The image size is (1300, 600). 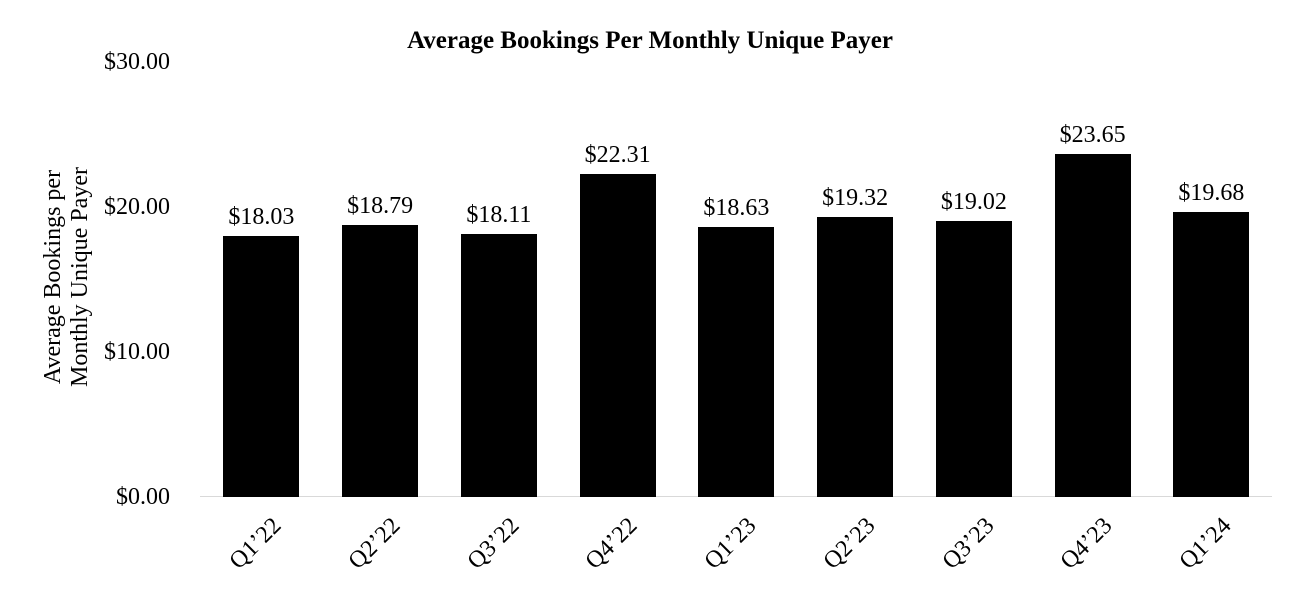 What do you see at coordinates (736, 208) in the screenshot?
I see `bar-value-label: $18.63` at bounding box center [736, 208].